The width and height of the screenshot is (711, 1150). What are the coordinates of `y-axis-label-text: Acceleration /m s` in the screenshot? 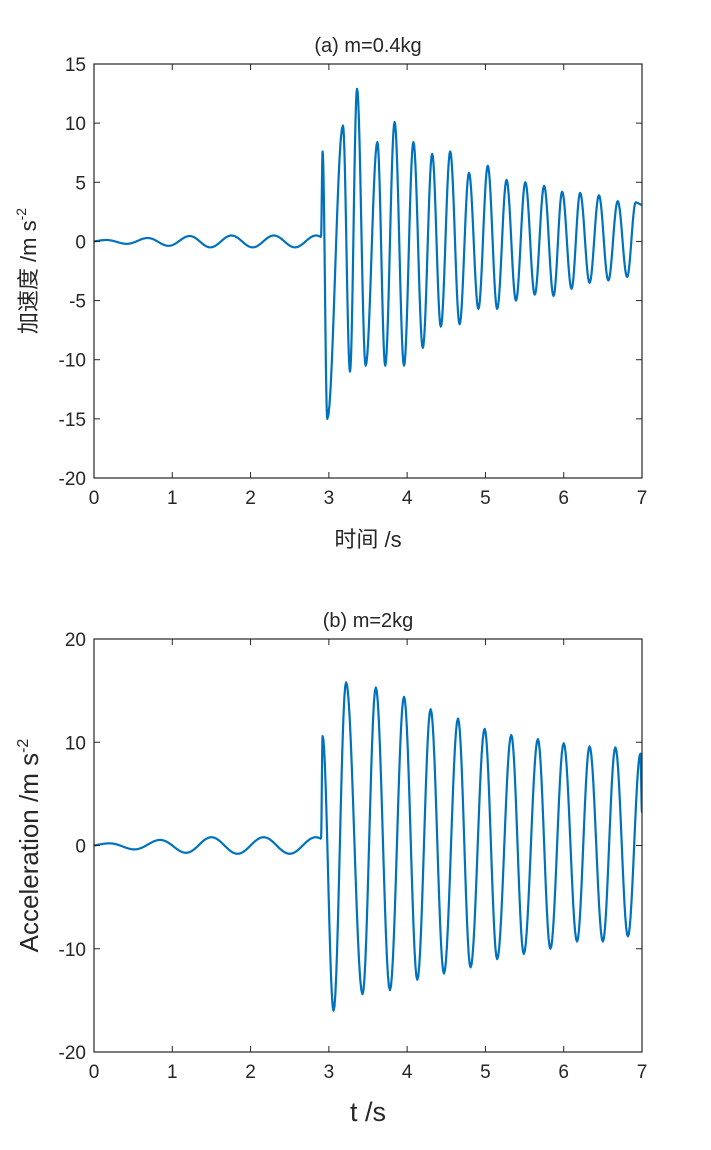 It's located at (29, 852).